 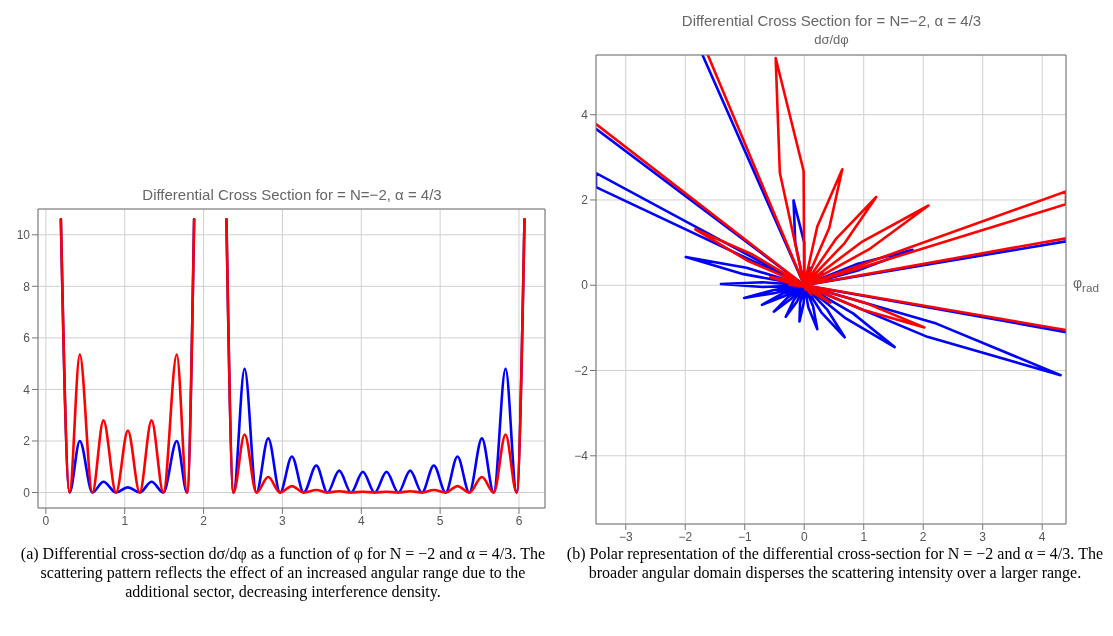 What do you see at coordinates (581, 370) in the screenshot?
I see `y-tick-label: −2` at bounding box center [581, 370].